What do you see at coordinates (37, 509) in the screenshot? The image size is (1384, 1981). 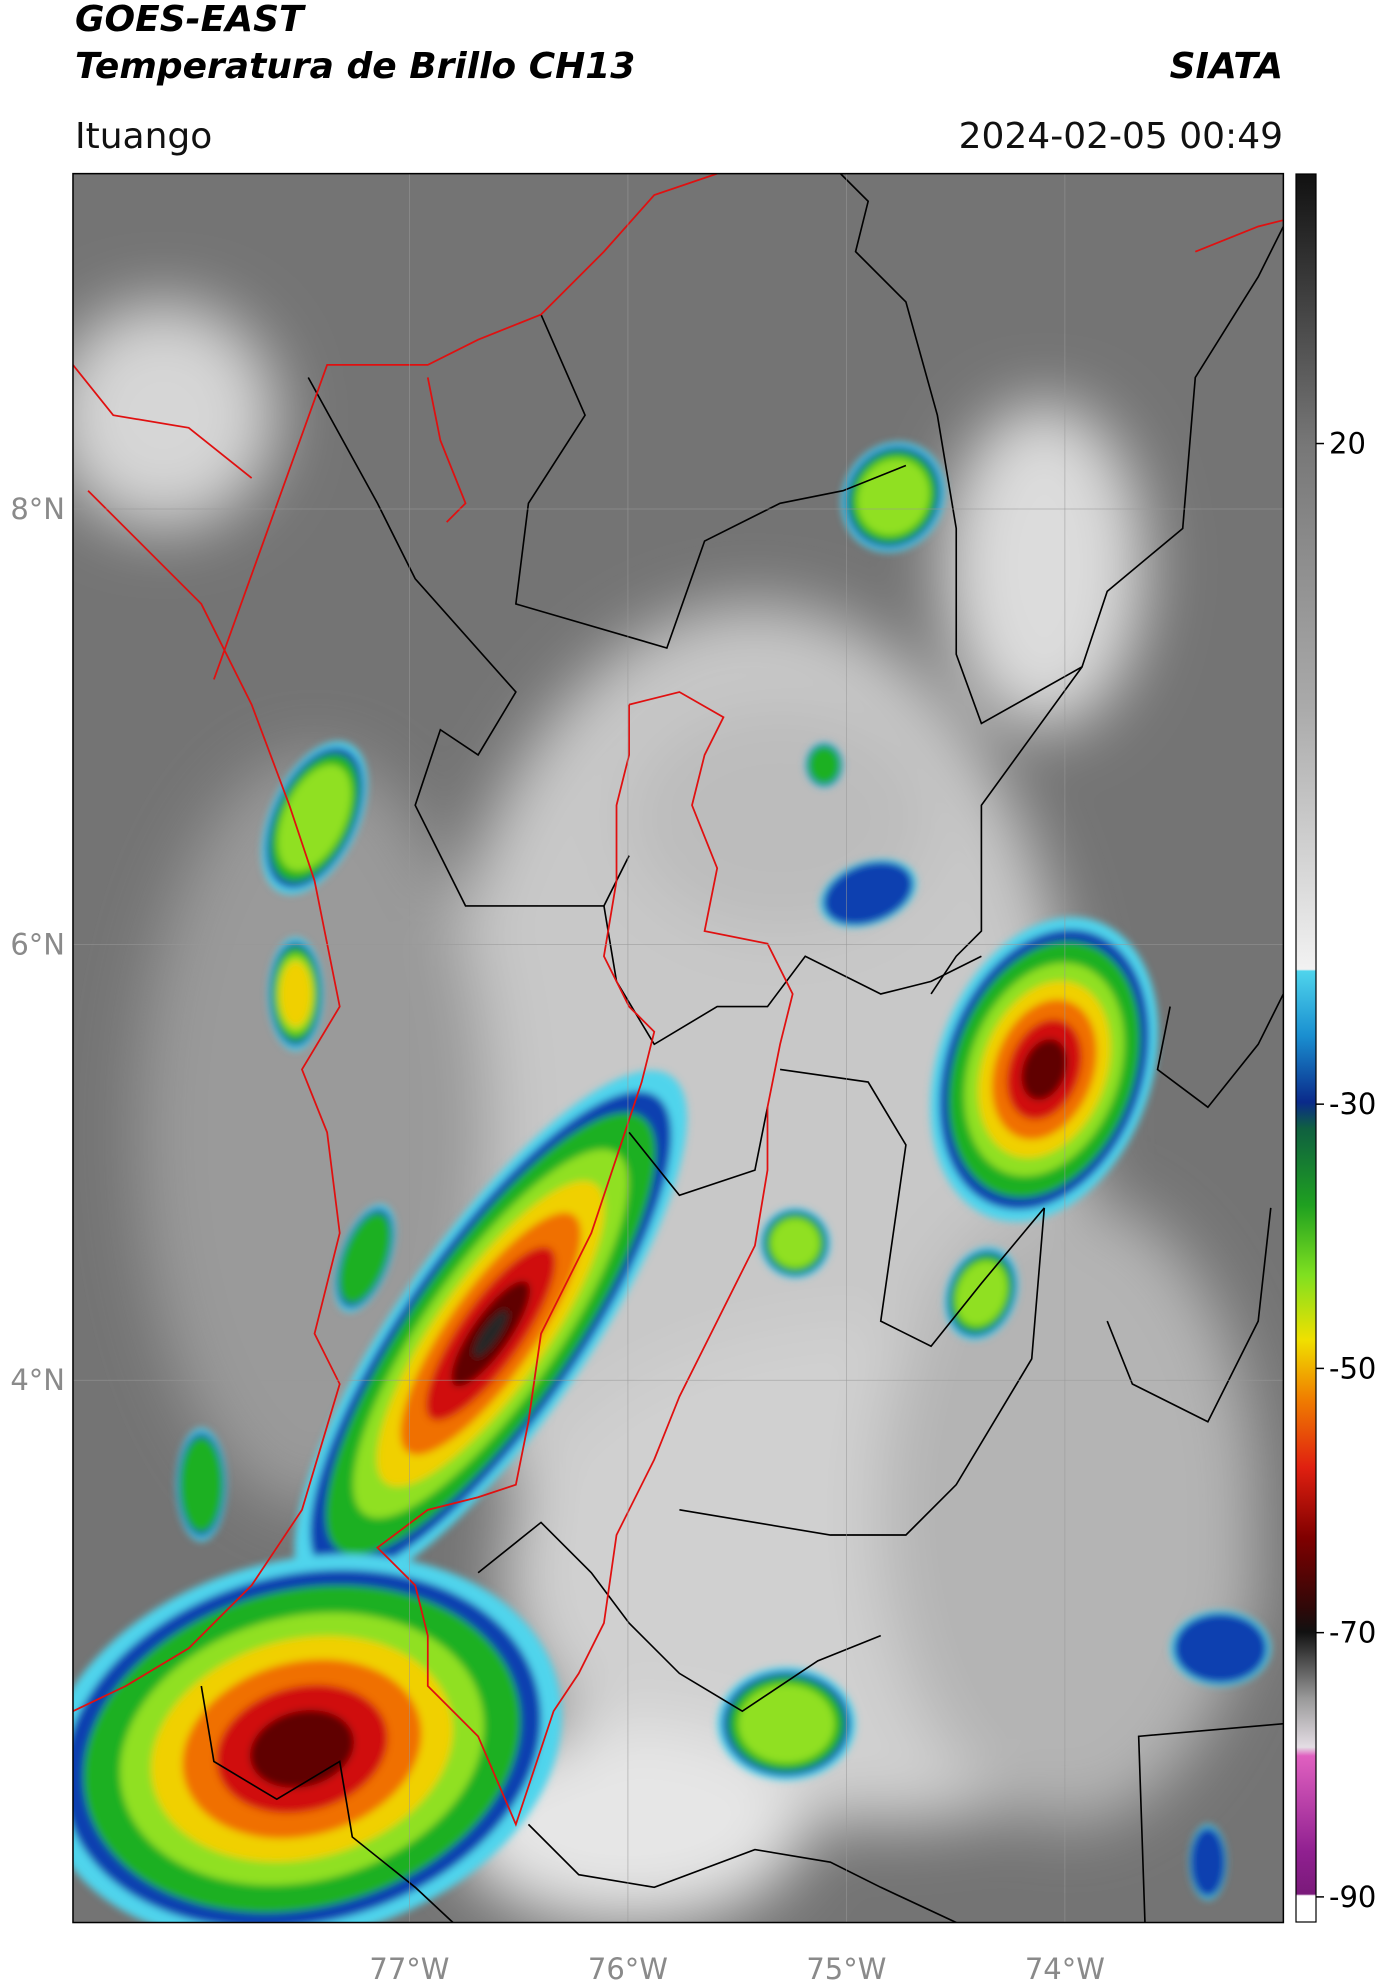 I see `y-tick-label: 8°N` at bounding box center [37, 509].